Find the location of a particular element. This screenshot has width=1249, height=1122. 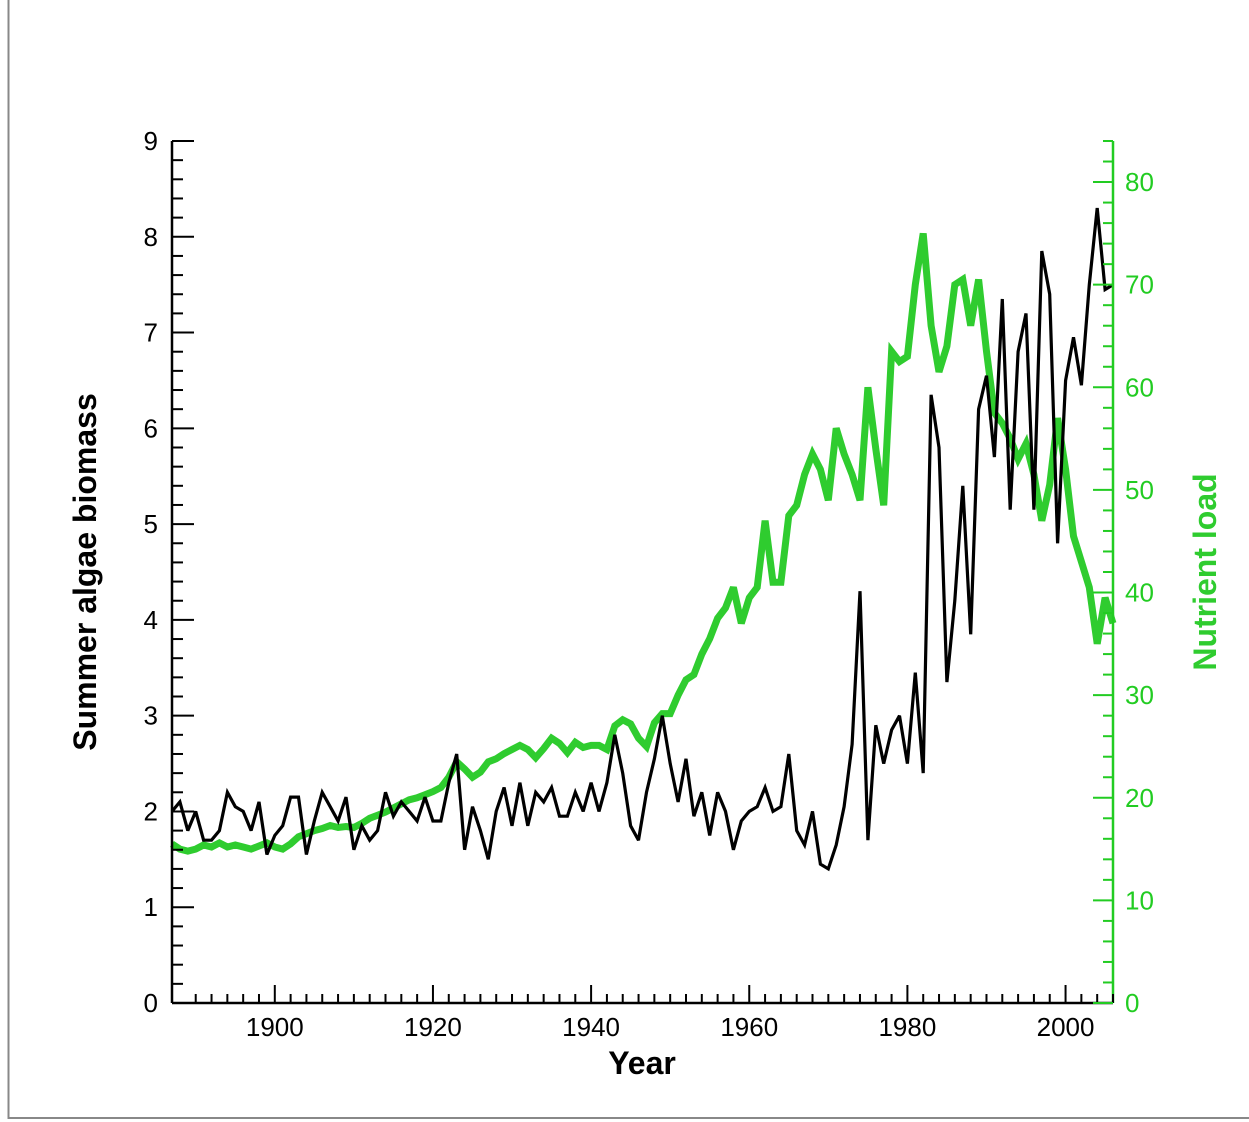

y2-tick-label: 50 is located at coordinates (1139, 490).